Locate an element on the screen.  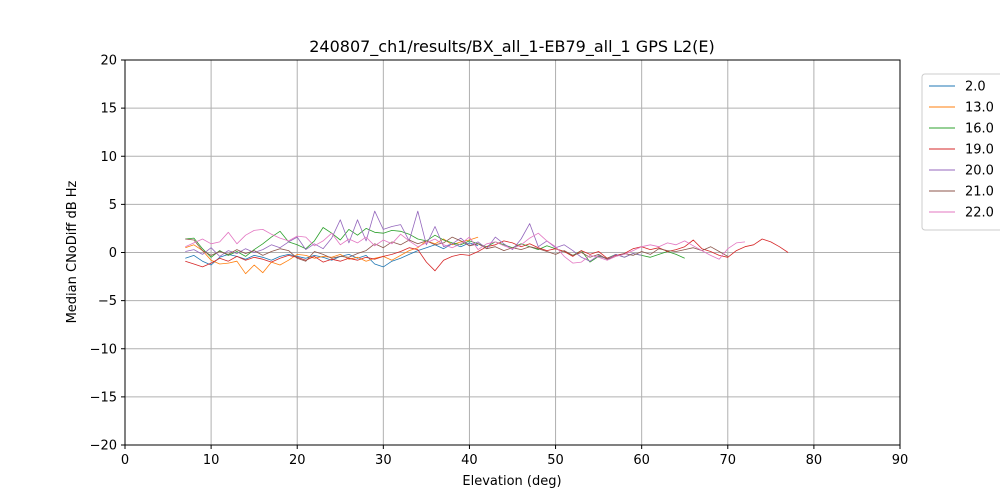
y-axis-label: Median CNoDiff dB Hz is located at coordinates (72, 251).